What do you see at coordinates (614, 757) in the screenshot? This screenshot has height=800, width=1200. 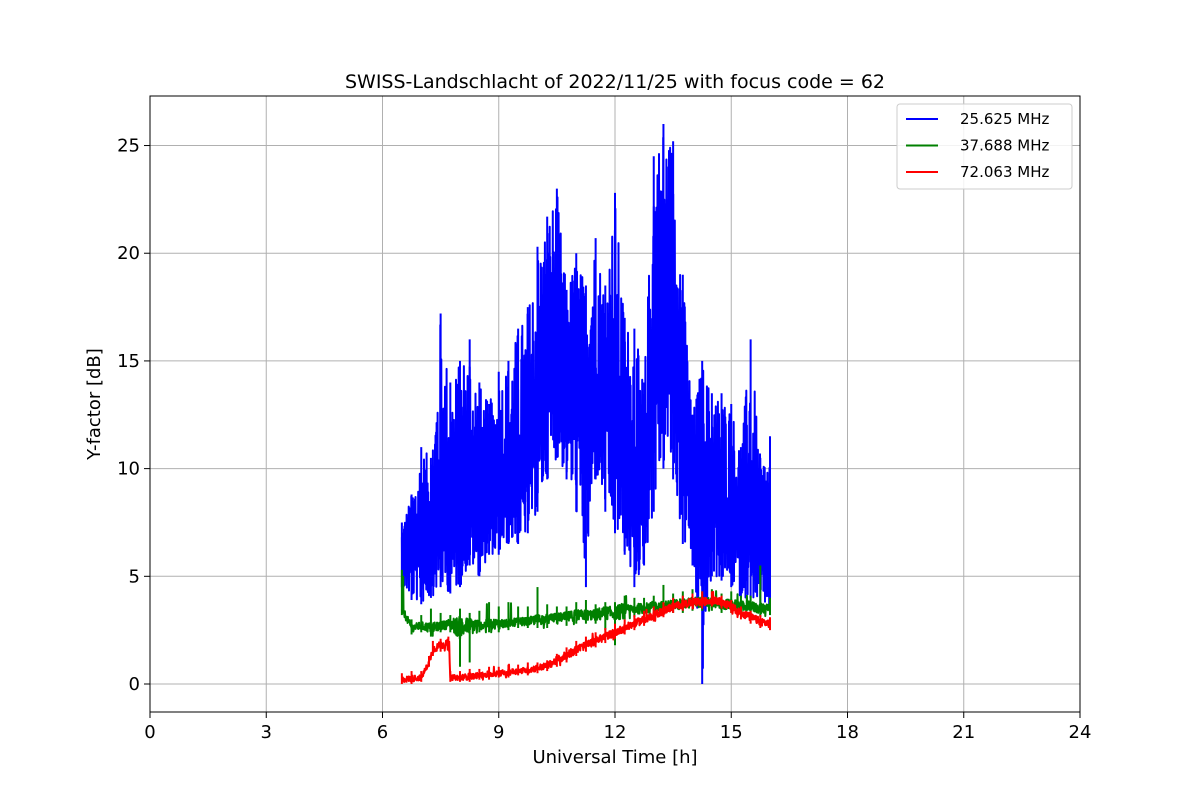 I see `x-axis-title: Universal Time [h]` at bounding box center [614, 757].